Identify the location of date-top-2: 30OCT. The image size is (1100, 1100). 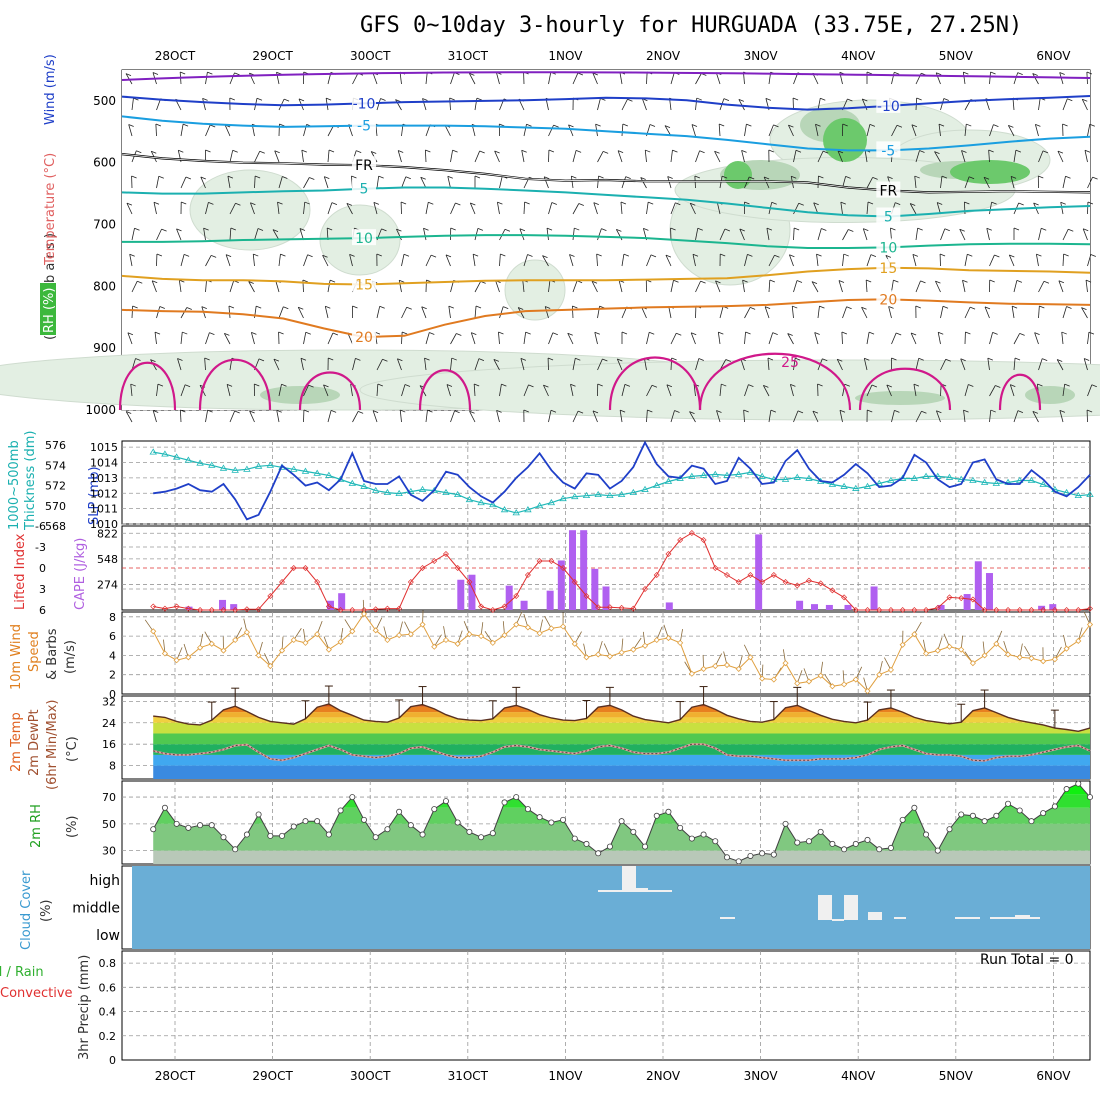
(370, 56).